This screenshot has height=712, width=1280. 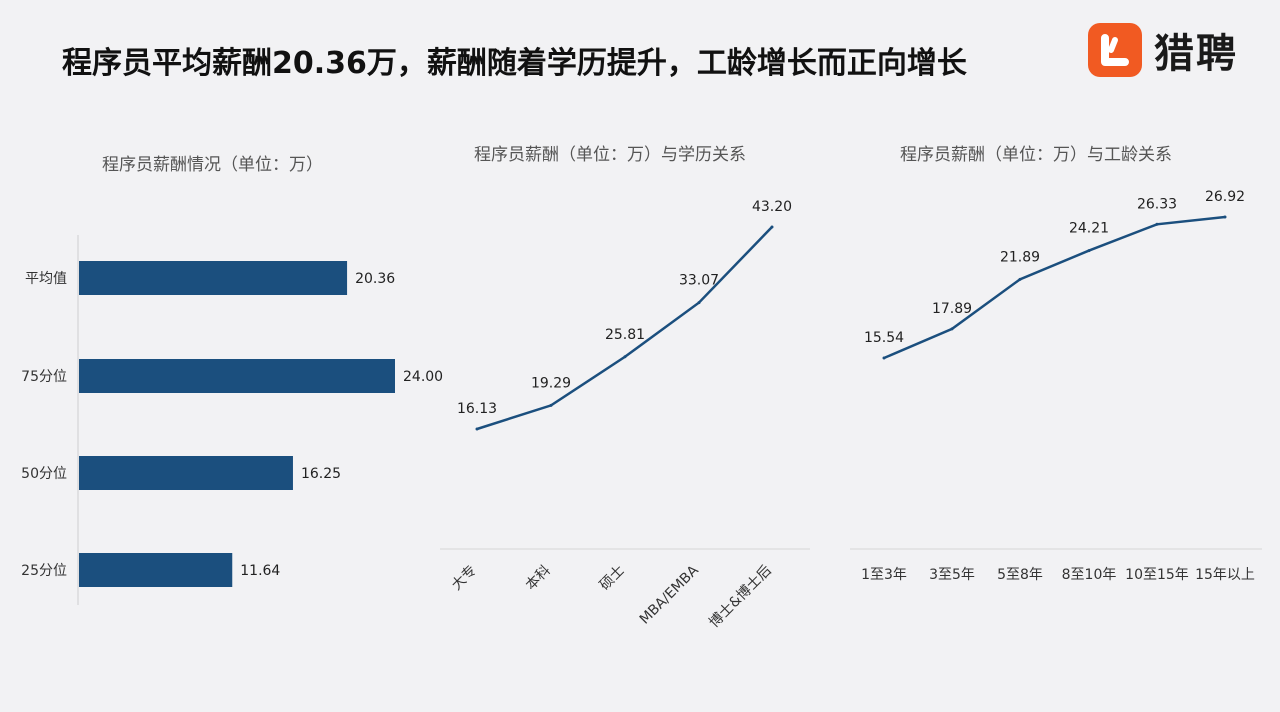 What do you see at coordinates (477, 409) in the screenshot?
I see `data-label: 16.13` at bounding box center [477, 409].